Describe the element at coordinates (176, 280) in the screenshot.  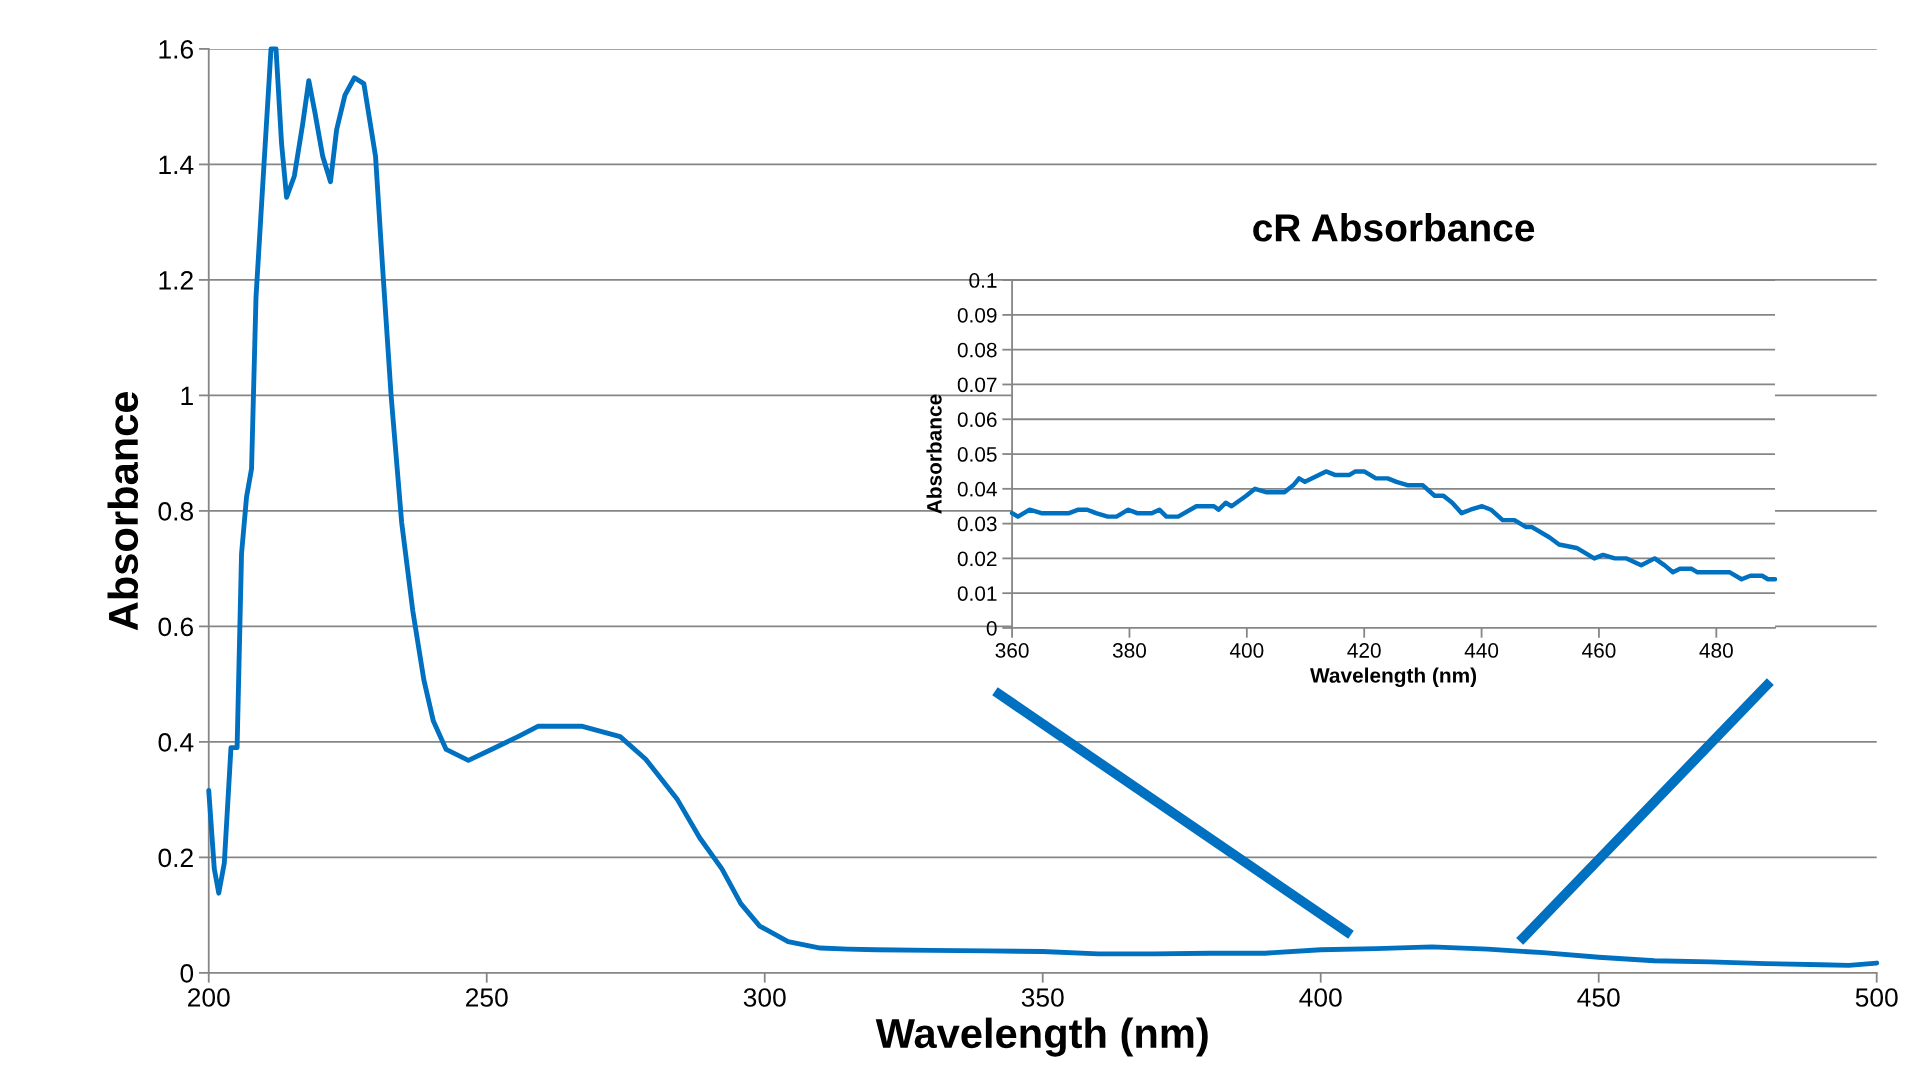
I see `y-tick-label: 1.2` at that location.